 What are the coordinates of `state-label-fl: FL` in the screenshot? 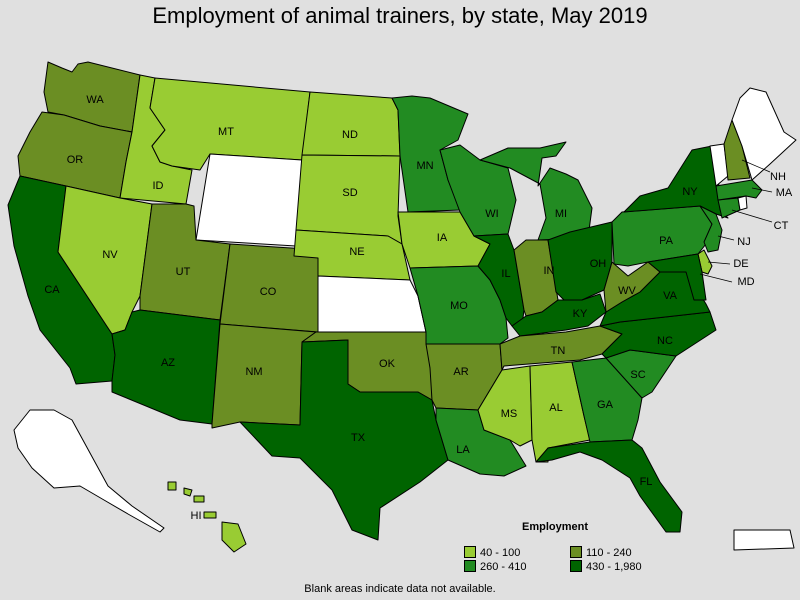 It's located at (646, 482).